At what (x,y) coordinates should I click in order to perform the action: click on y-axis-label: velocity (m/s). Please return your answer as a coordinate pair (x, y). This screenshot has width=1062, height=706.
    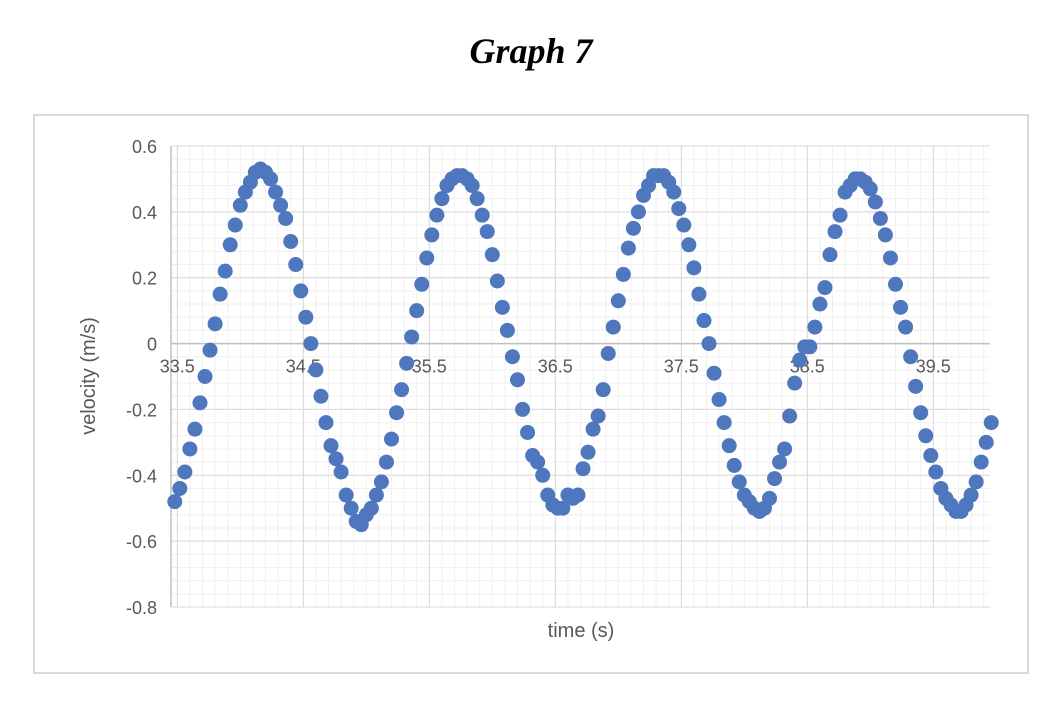
    Looking at the image, I should click on (89, 376).